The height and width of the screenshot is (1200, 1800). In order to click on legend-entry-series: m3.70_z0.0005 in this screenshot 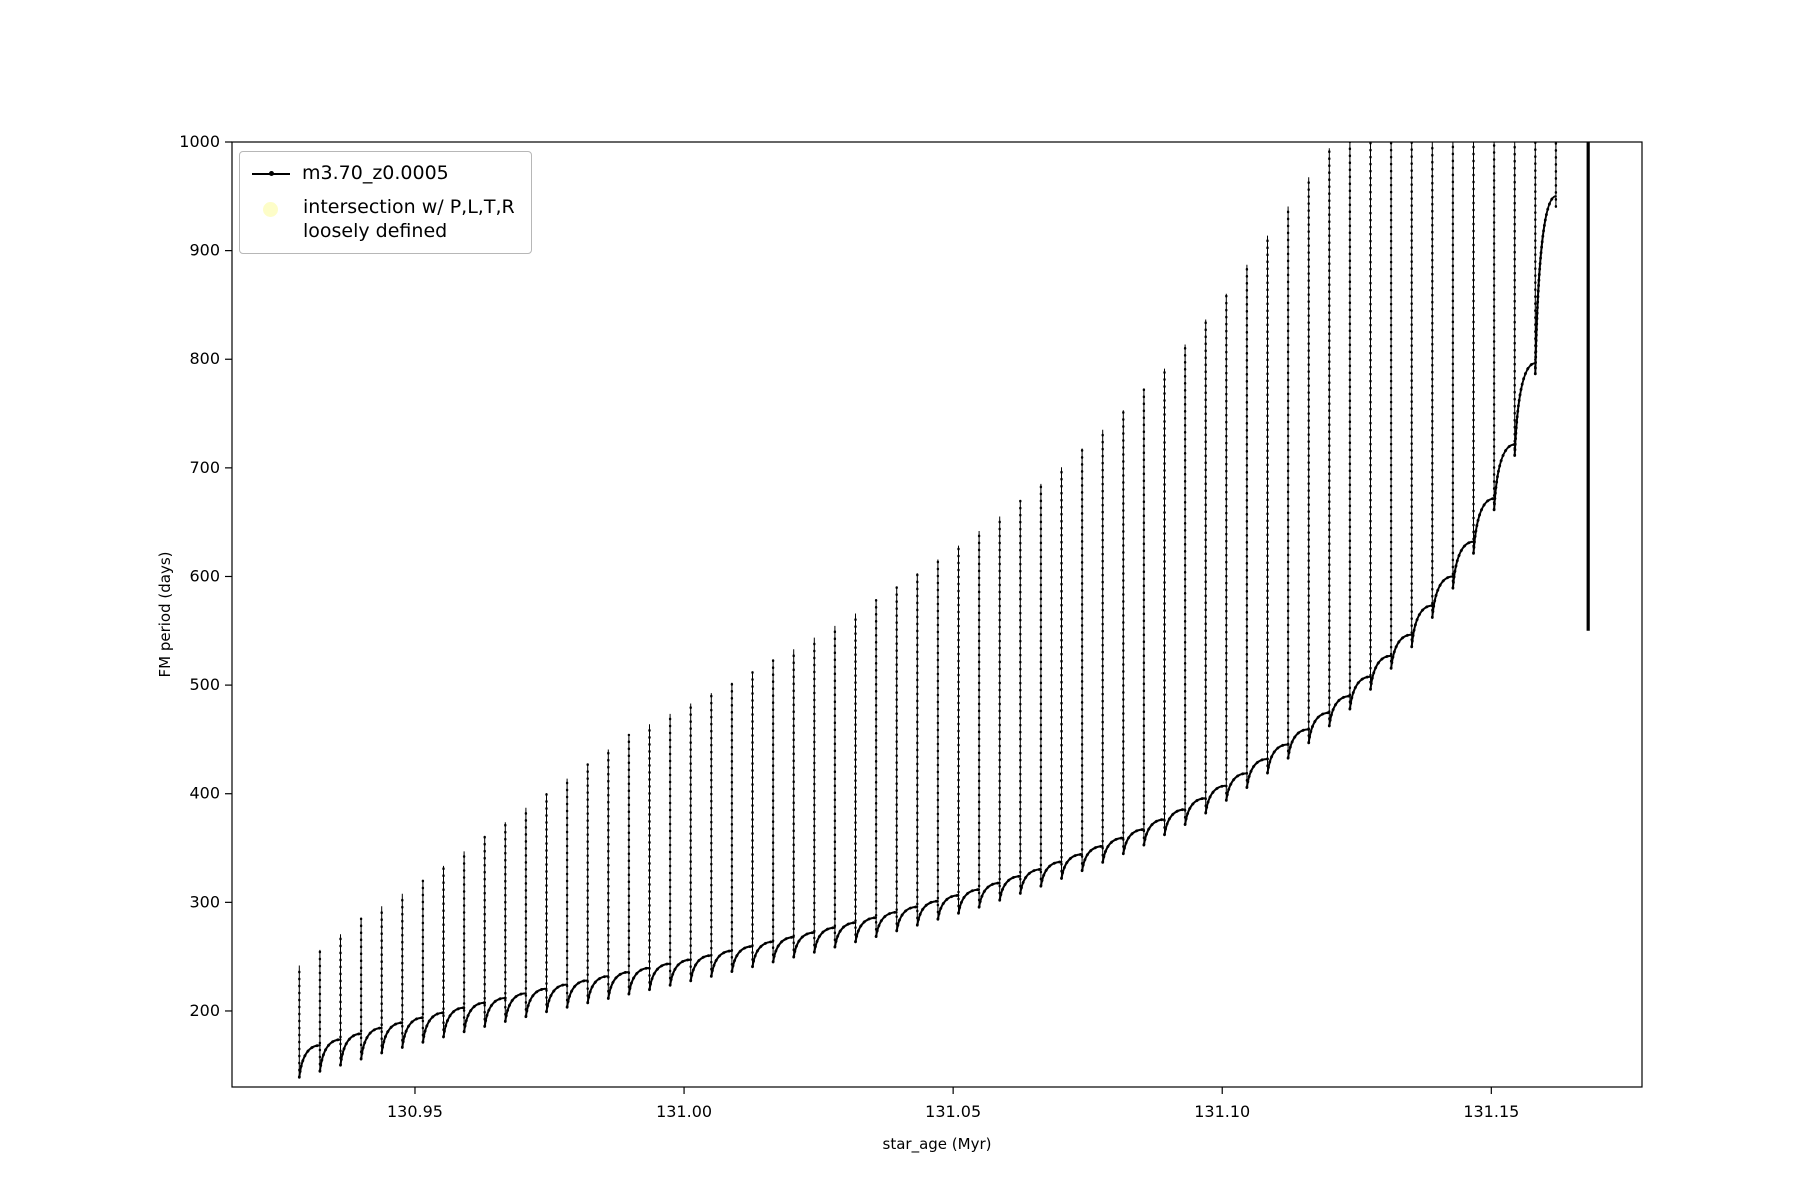, I will do `click(383, 174)`.